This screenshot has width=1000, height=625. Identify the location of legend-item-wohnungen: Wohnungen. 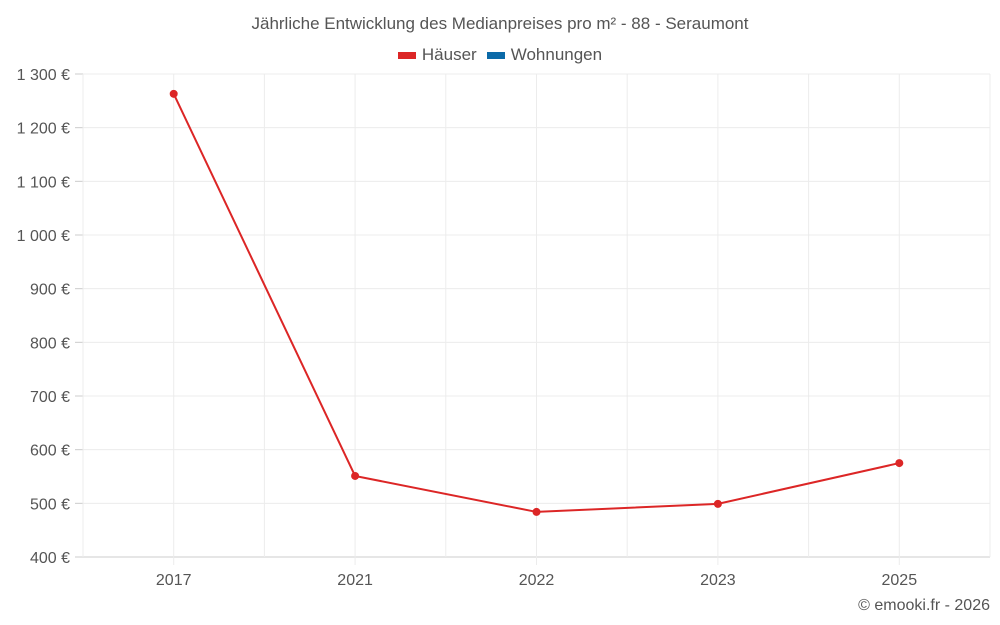
(544, 55).